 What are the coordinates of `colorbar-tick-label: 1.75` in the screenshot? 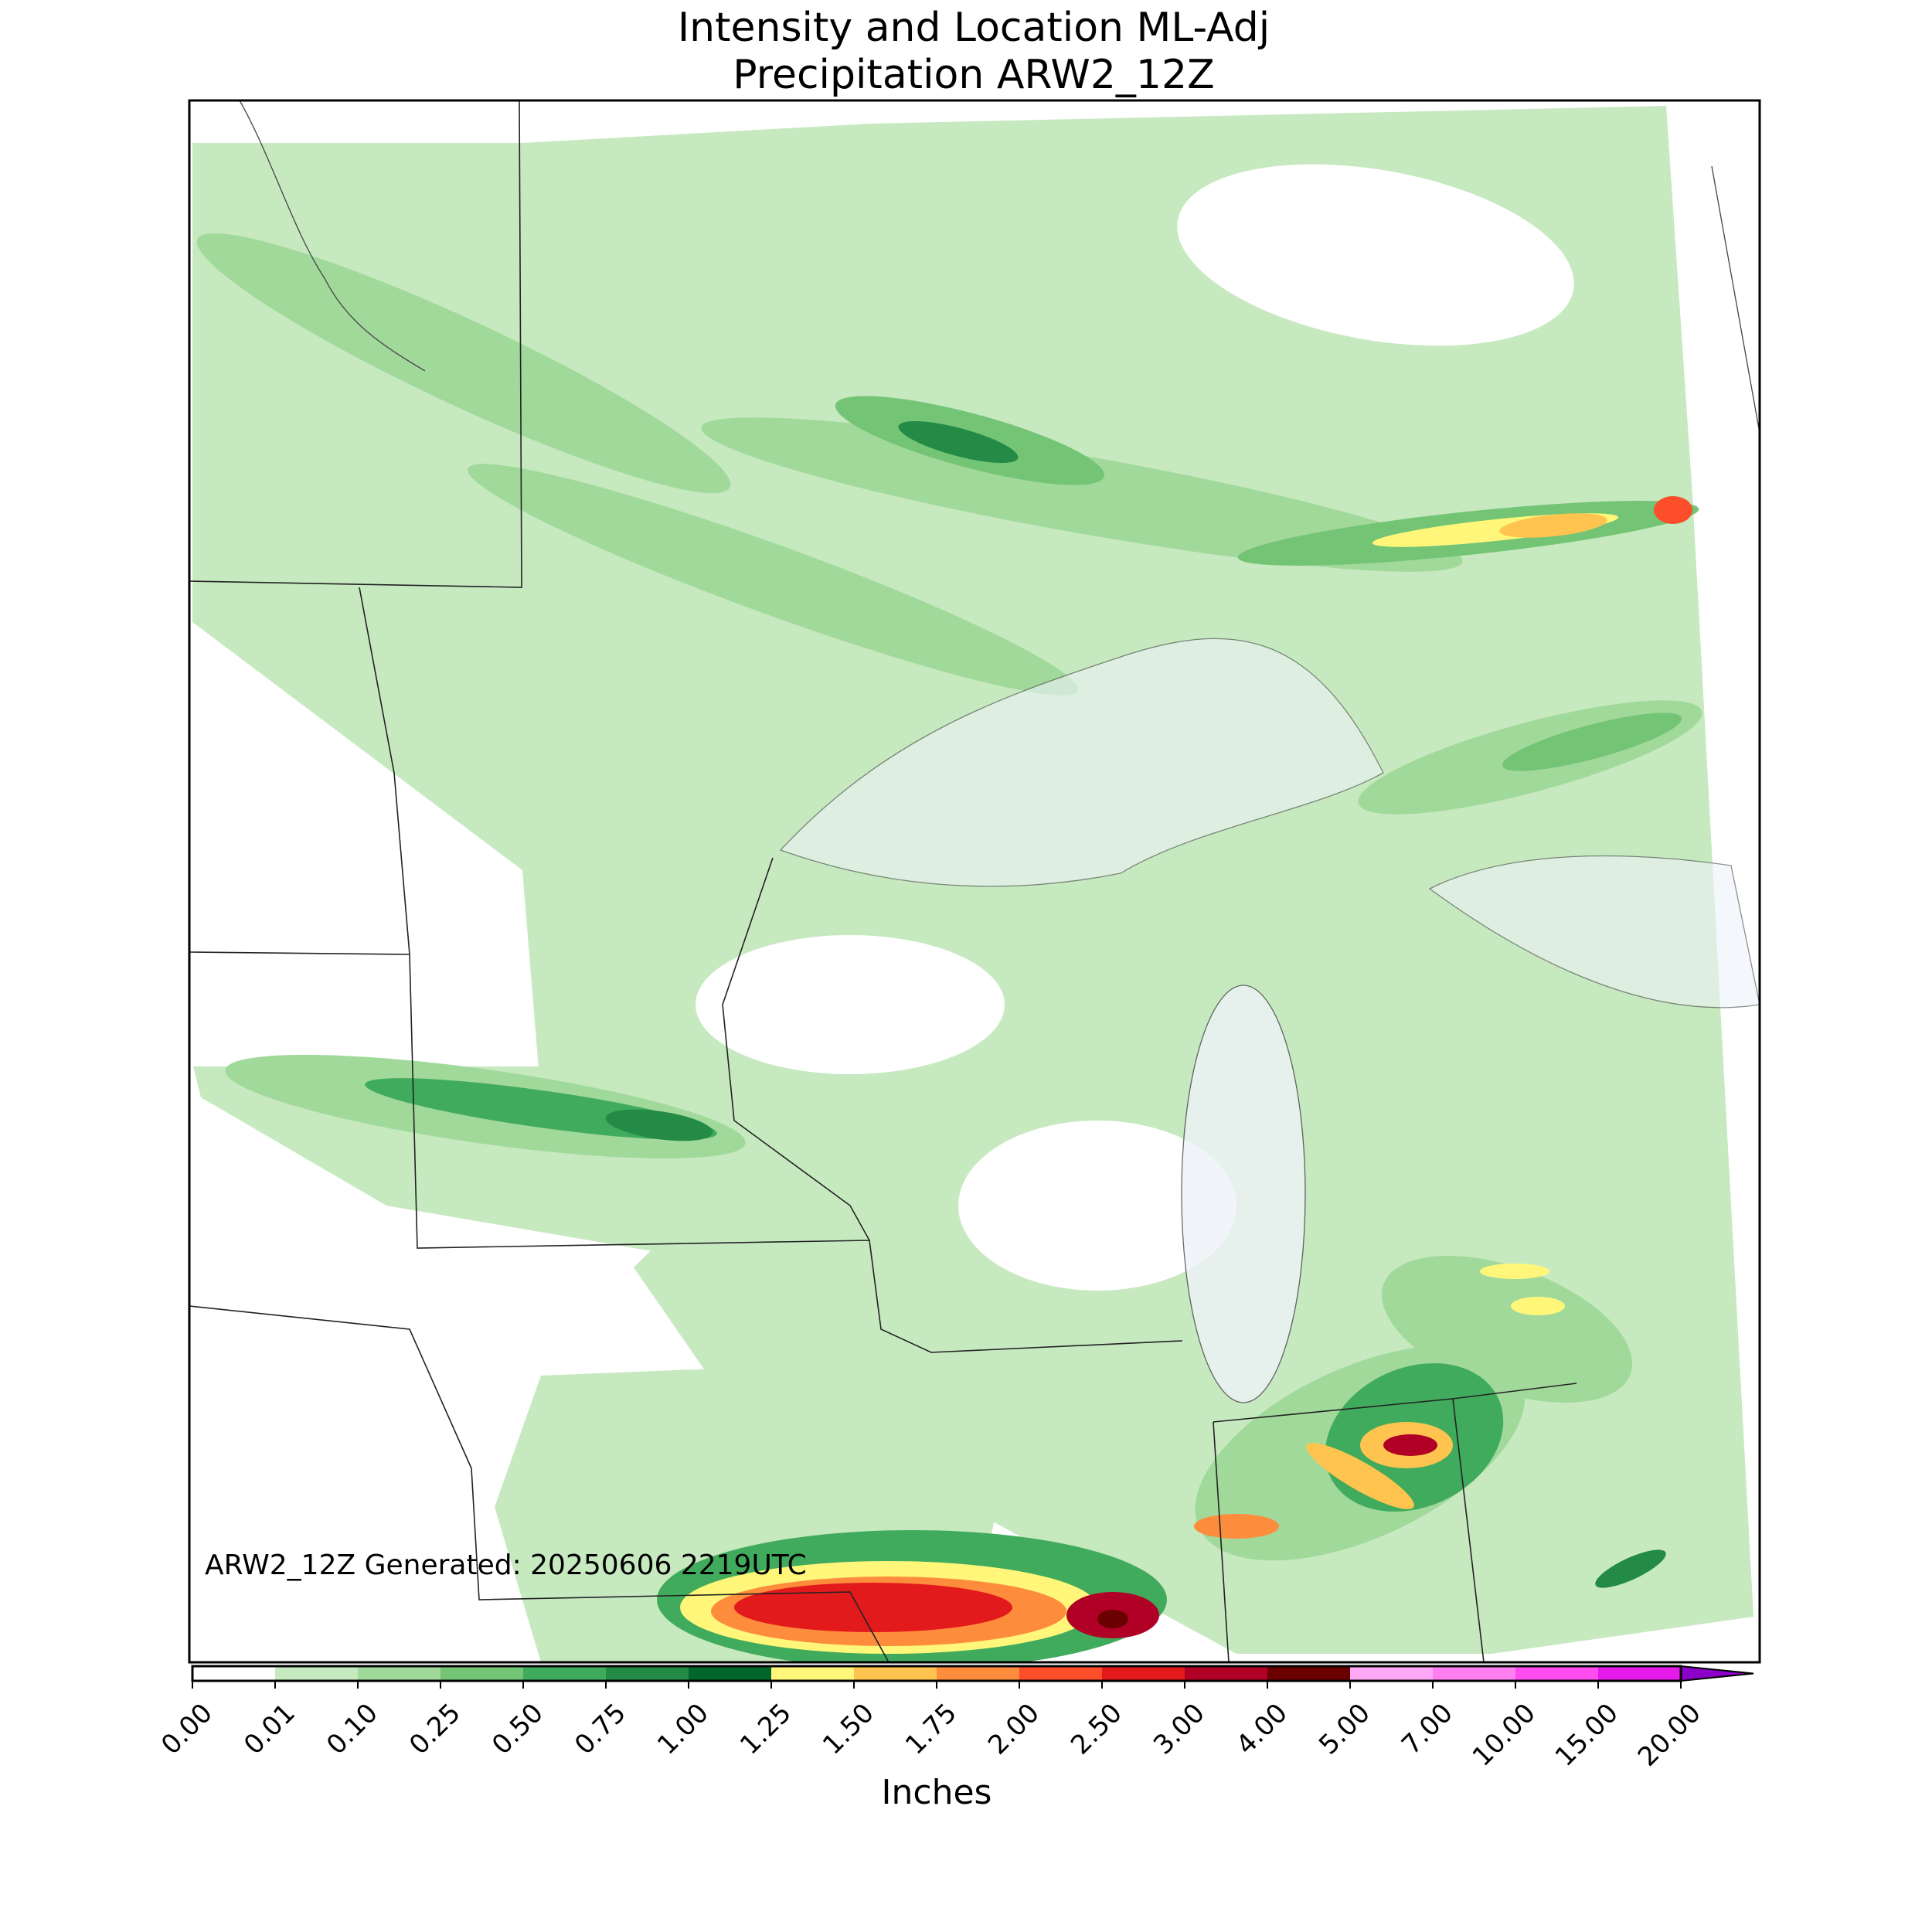 It's located at (932, 1729).